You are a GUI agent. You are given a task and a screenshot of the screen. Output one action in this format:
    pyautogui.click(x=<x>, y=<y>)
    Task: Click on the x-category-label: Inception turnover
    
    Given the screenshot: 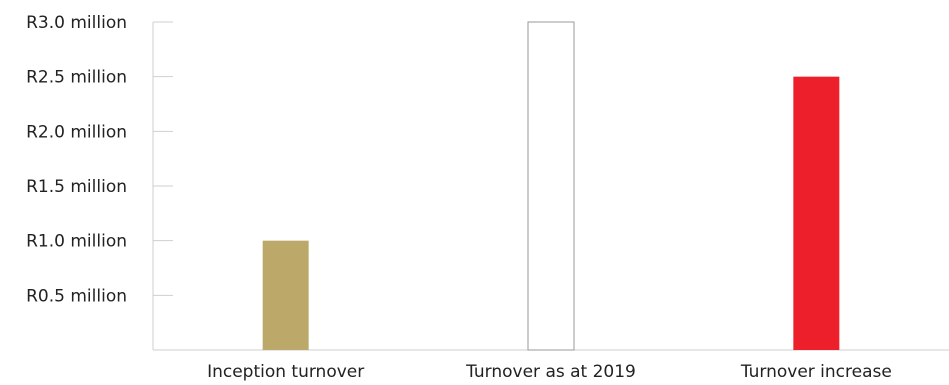 What is the action you would take?
    pyautogui.click(x=285, y=372)
    